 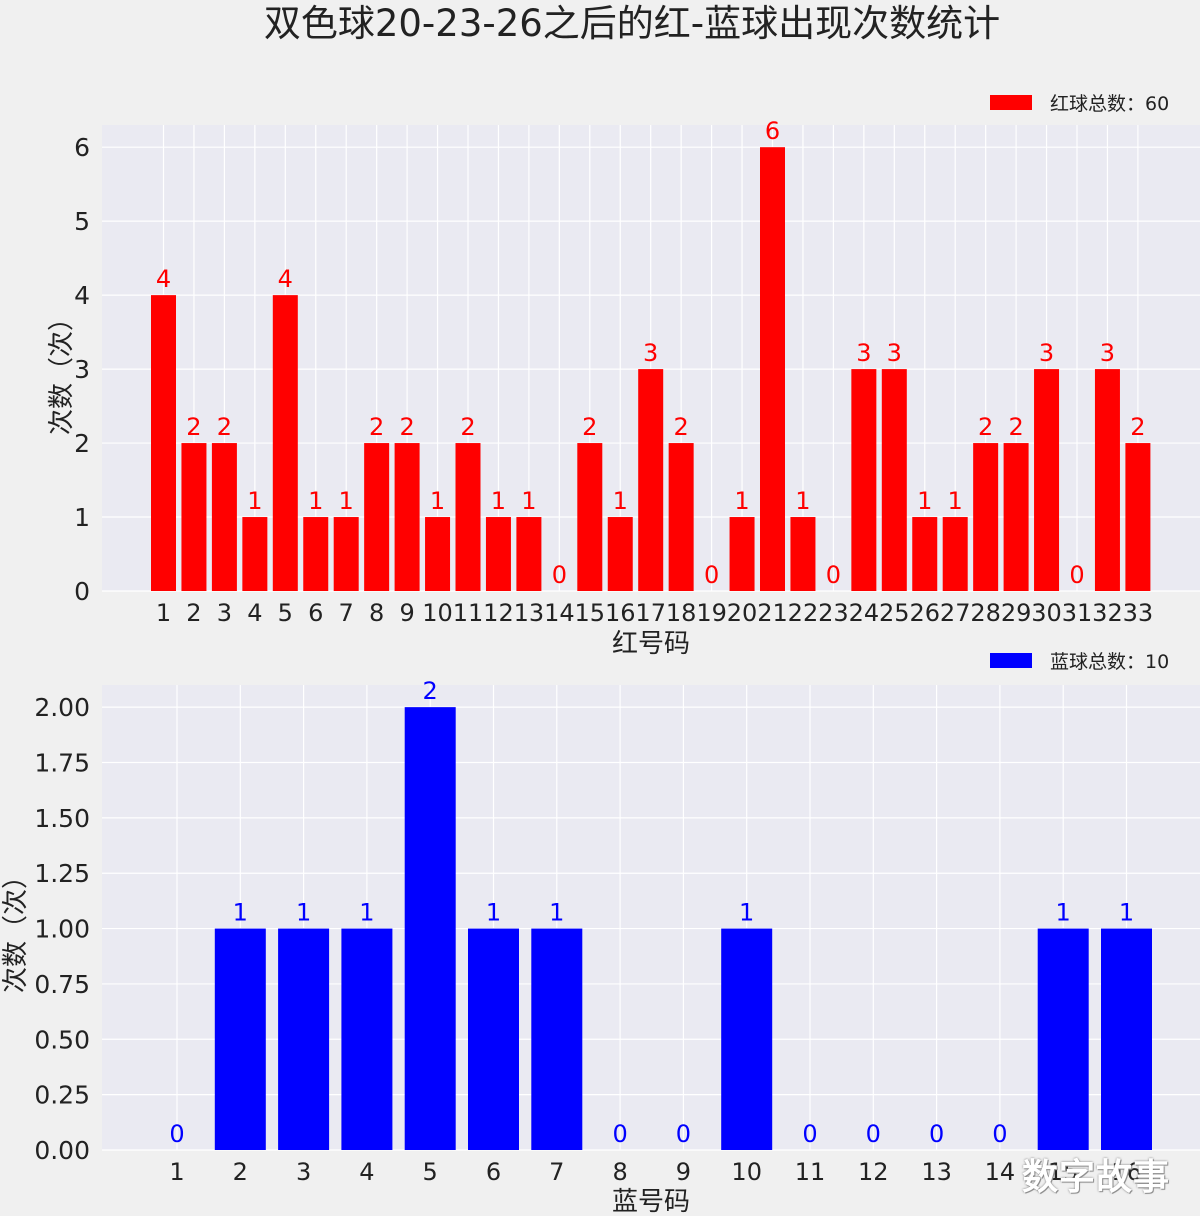 I want to click on blue-x-tick-label: 9, so click(x=683, y=1172).